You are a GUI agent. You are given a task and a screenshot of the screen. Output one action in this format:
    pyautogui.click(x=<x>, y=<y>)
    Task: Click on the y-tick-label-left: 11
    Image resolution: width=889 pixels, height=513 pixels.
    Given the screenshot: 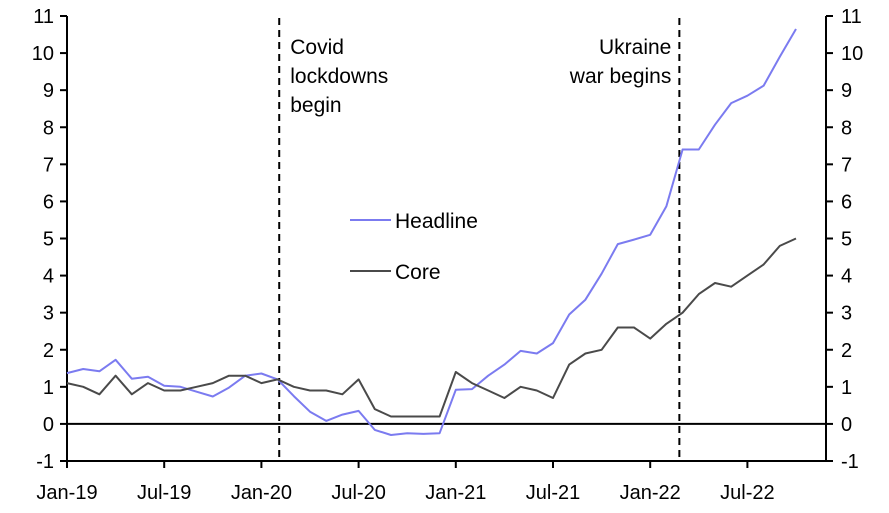 What is the action you would take?
    pyautogui.click(x=43, y=17)
    